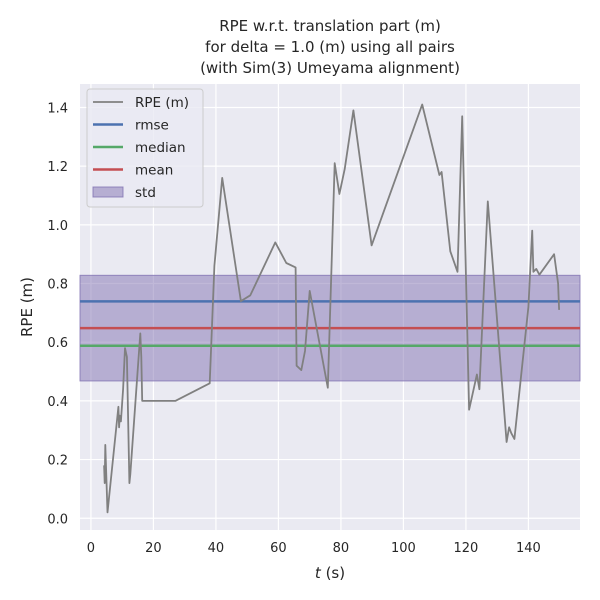 The height and width of the screenshot is (600, 600). I want to click on x-tick-label: 140, so click(528, 548).